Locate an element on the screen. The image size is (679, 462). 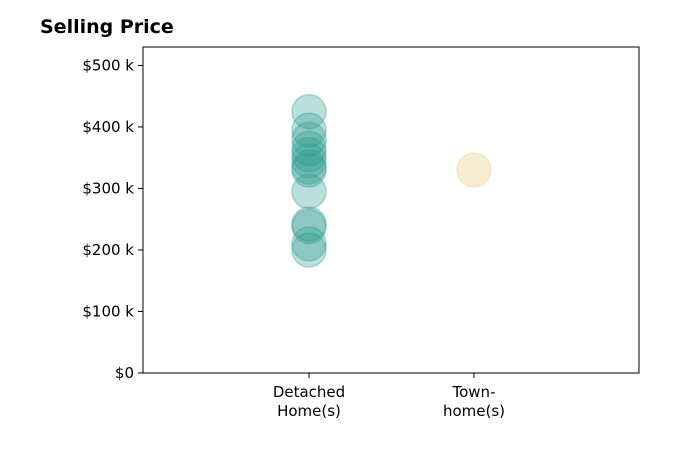
y-tick-label: $400 k is located at coordinates (108, 127).